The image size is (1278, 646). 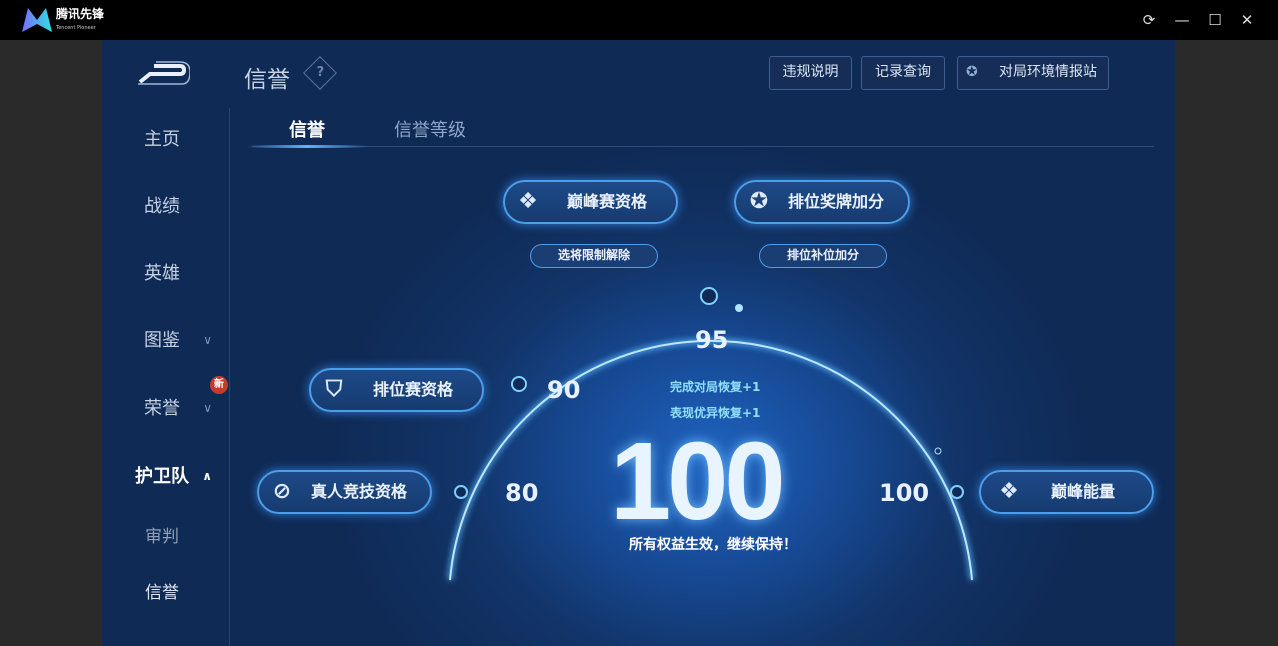 I want to click on new-badge: 新, so click(x=219, y=385).